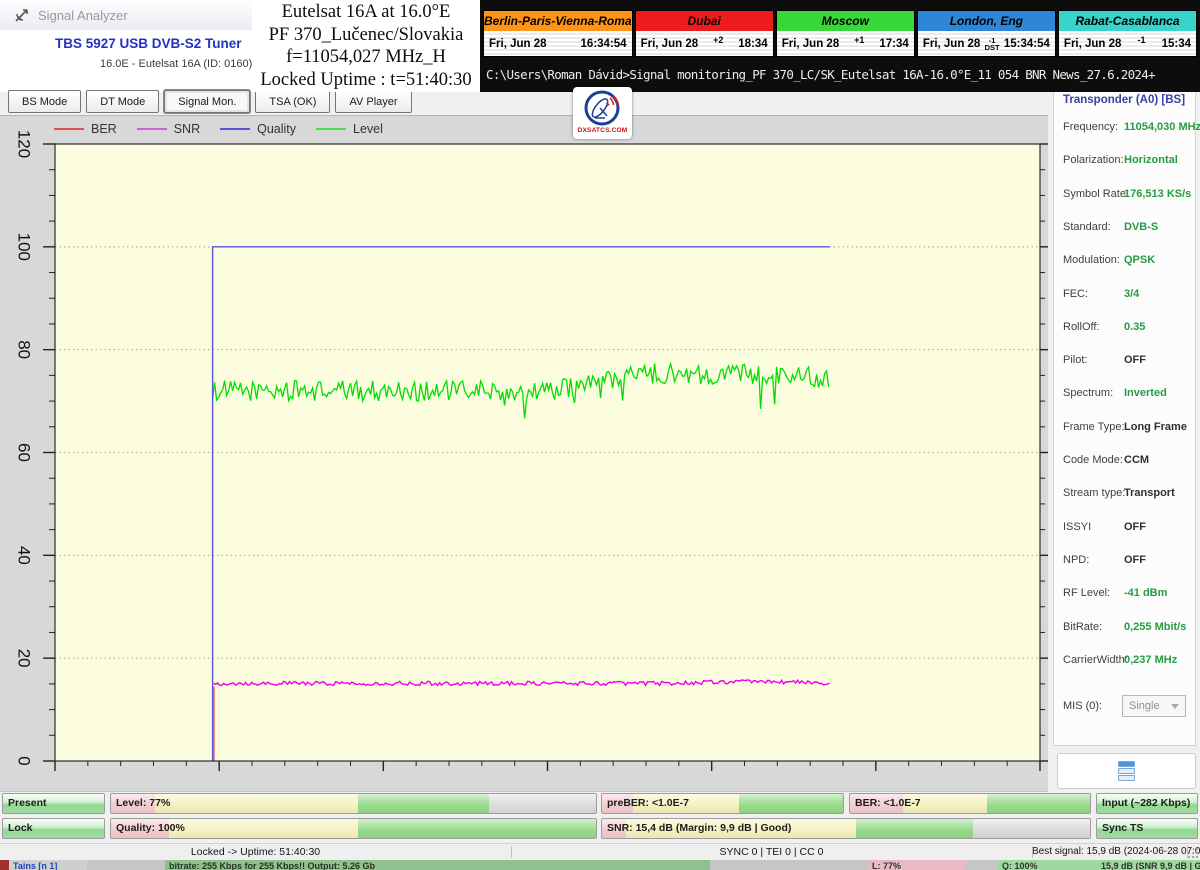 This screenshot has height=870, width=1200. I want to click on transponder-row-carrierwidth: CarrierWidth: 0,237 MHz, so click(1124, 661).